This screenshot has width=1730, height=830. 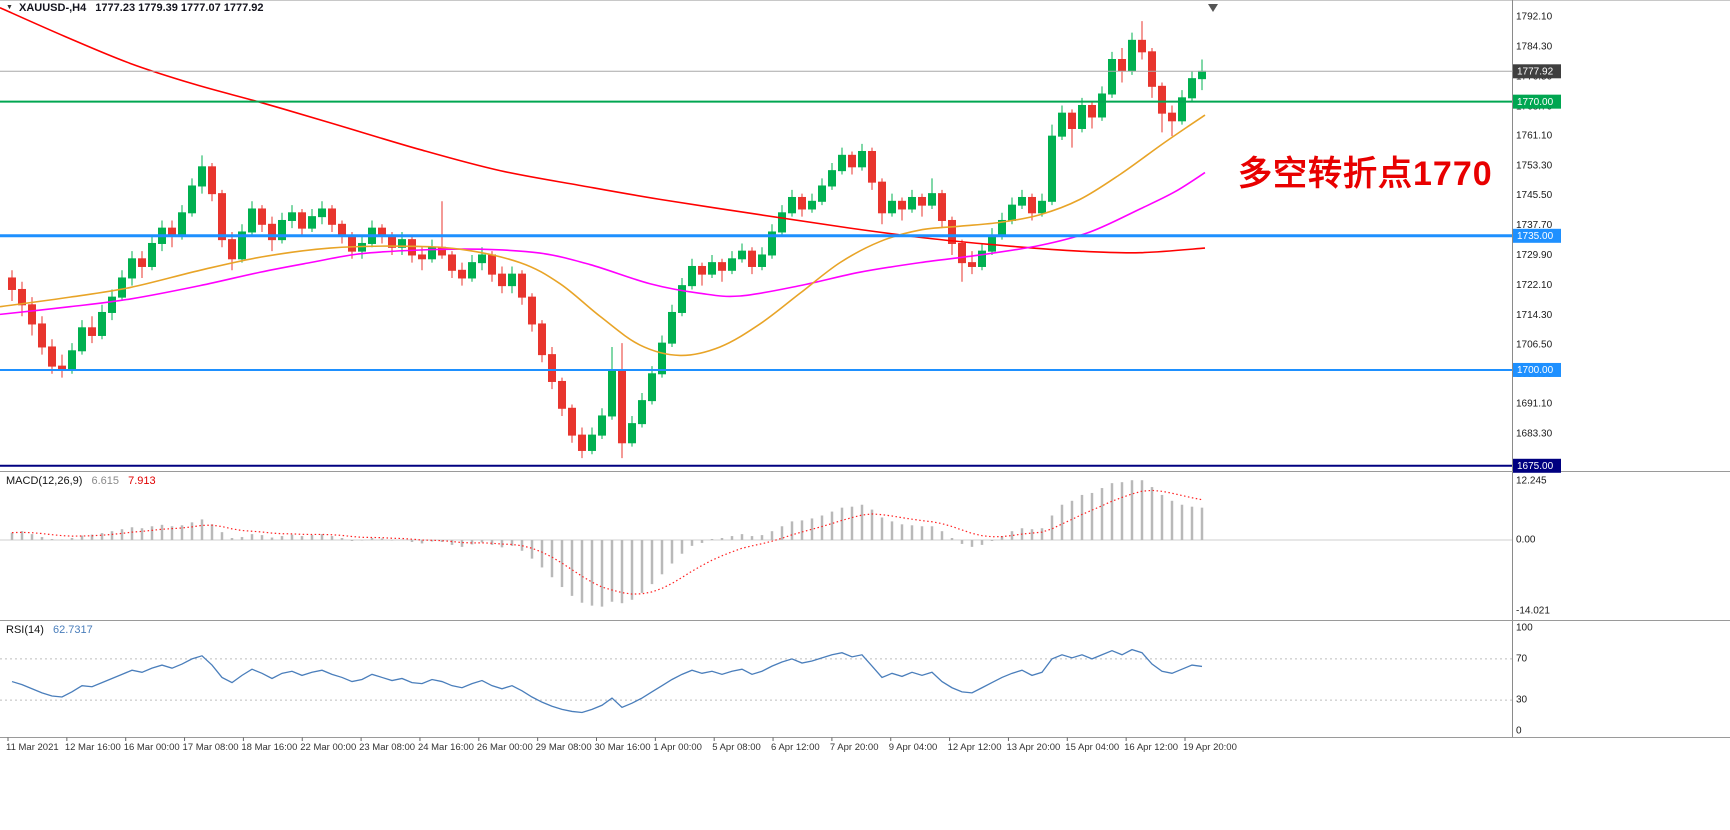 I want to click on svg-text: 12.245, so click(x=1531, y=481).